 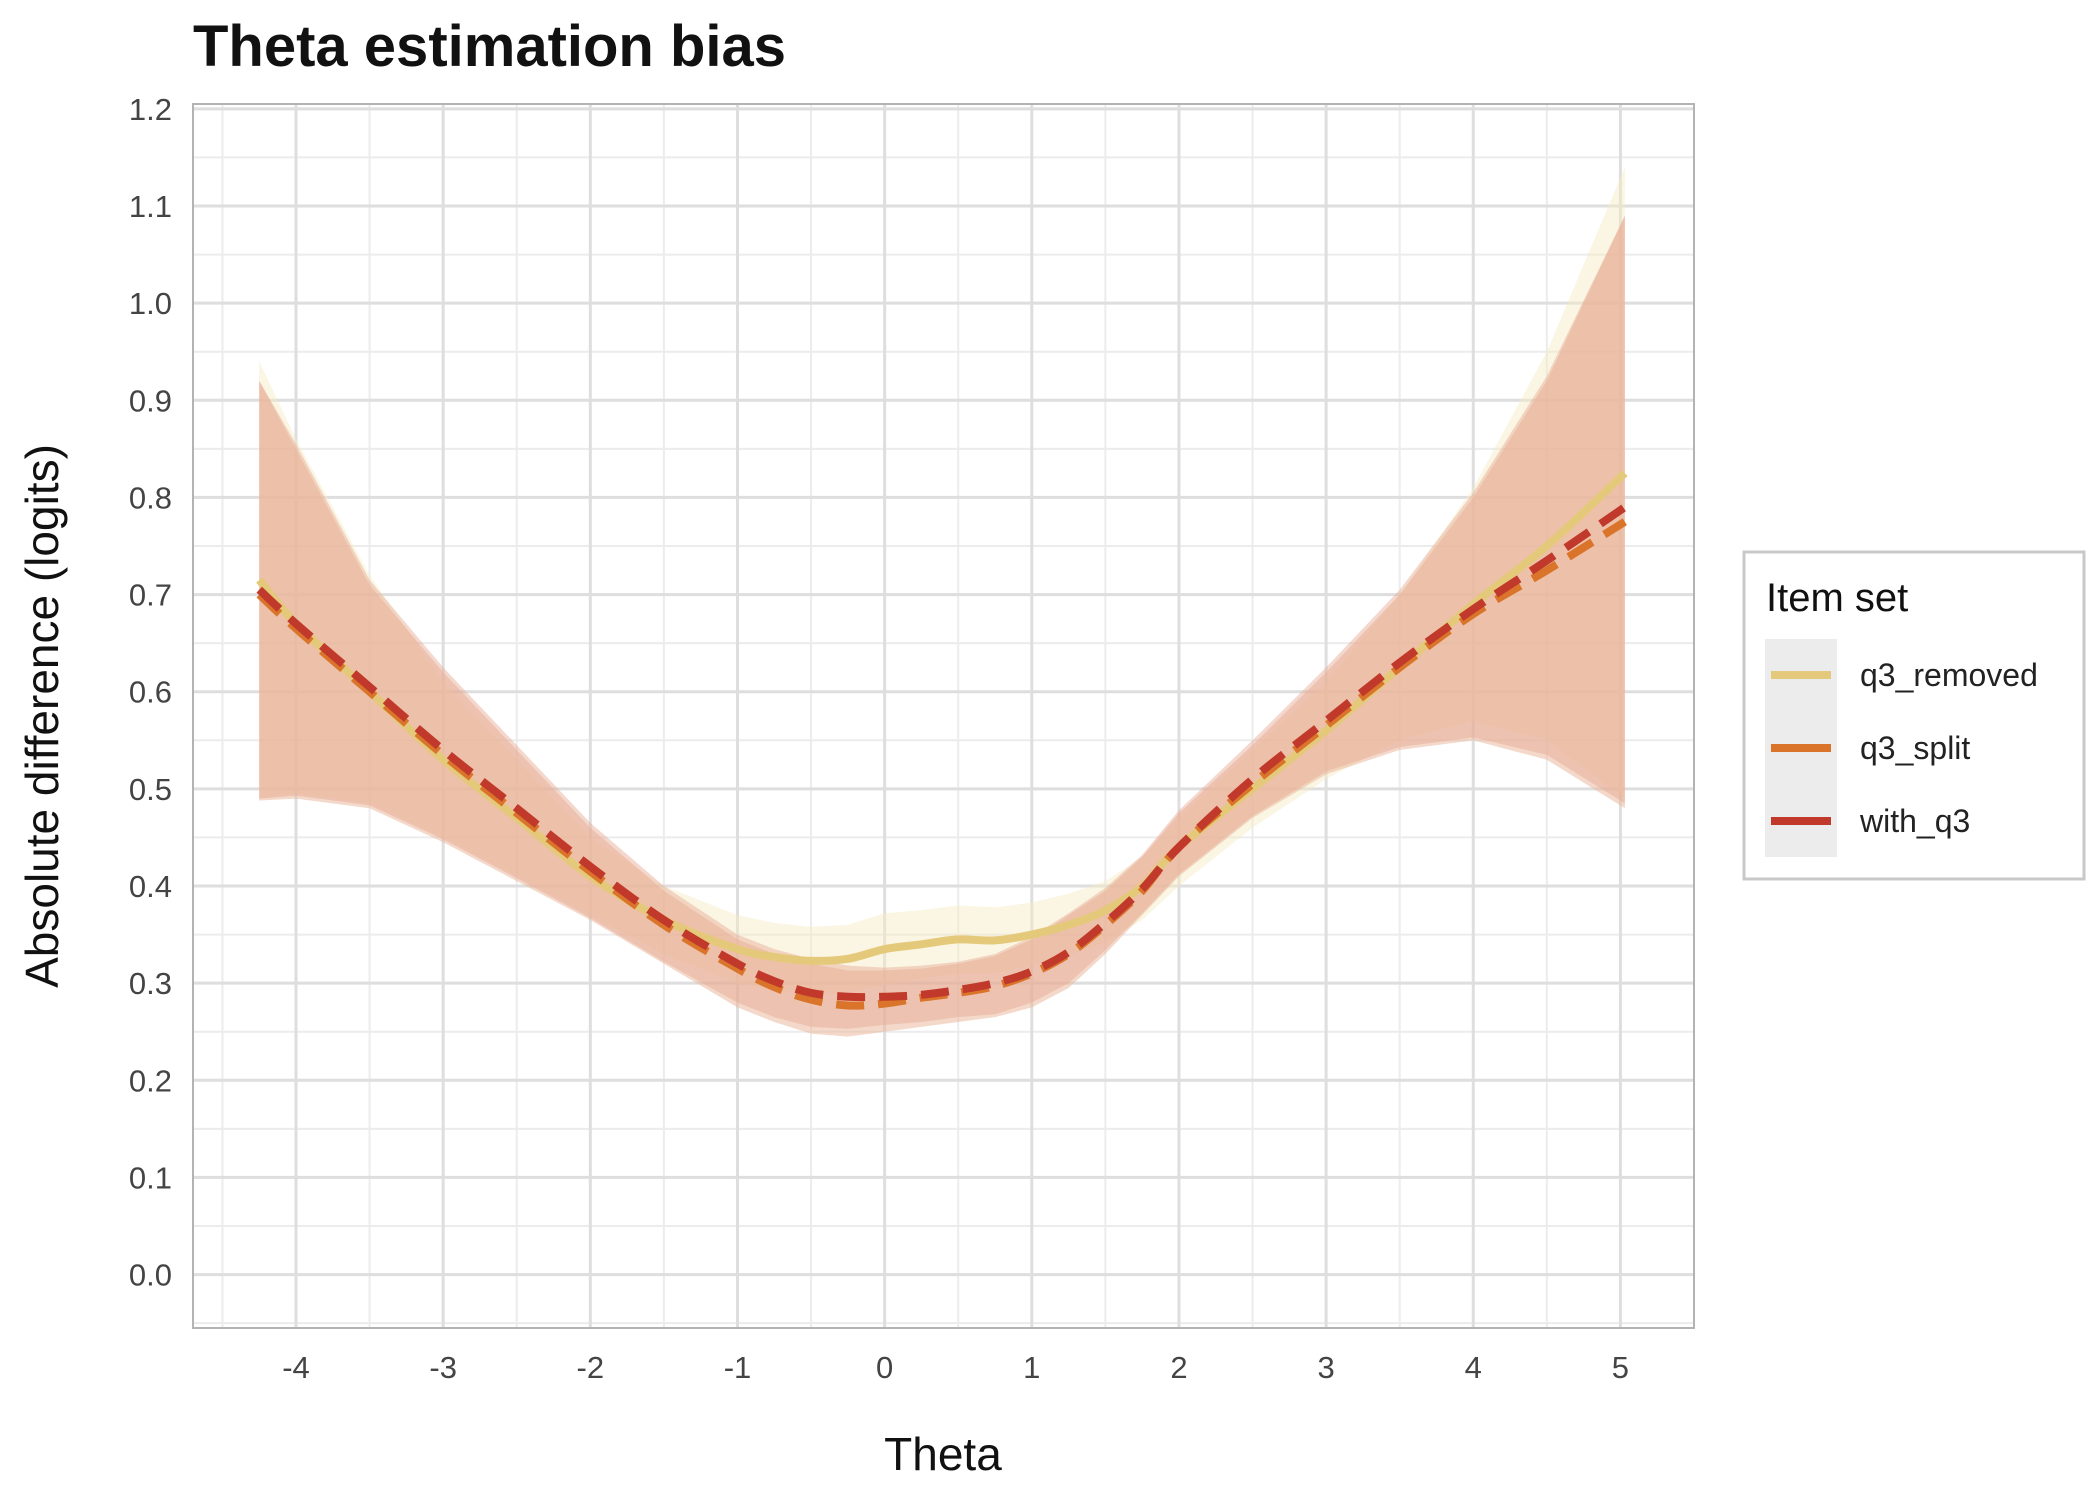 I want to click on y-tick-label: 0.6, so click(x=150, y=692).